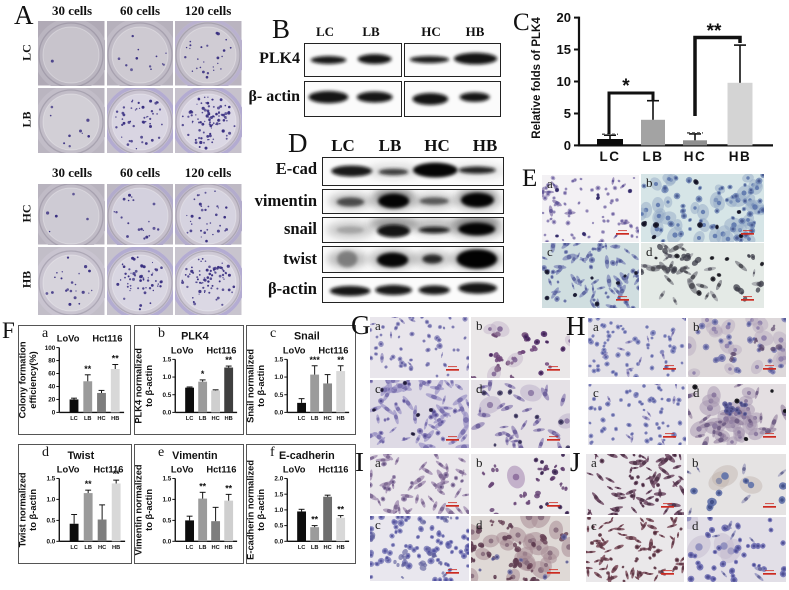 The image size is (789, 590). I want to click on svg-text: E-cadherin, so click(307, 456).